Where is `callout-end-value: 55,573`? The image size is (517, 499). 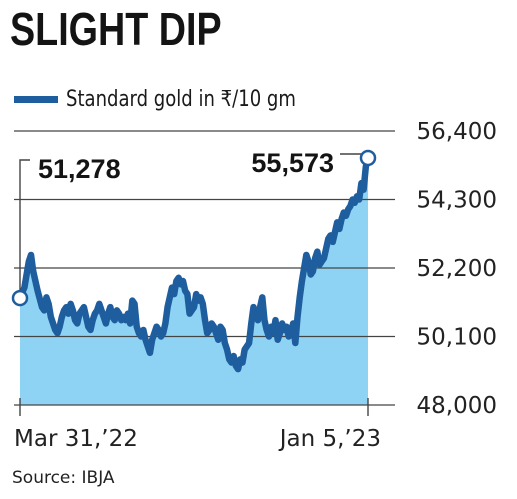
callout-end-value: 55,573 is located at coordinates (292, 163).